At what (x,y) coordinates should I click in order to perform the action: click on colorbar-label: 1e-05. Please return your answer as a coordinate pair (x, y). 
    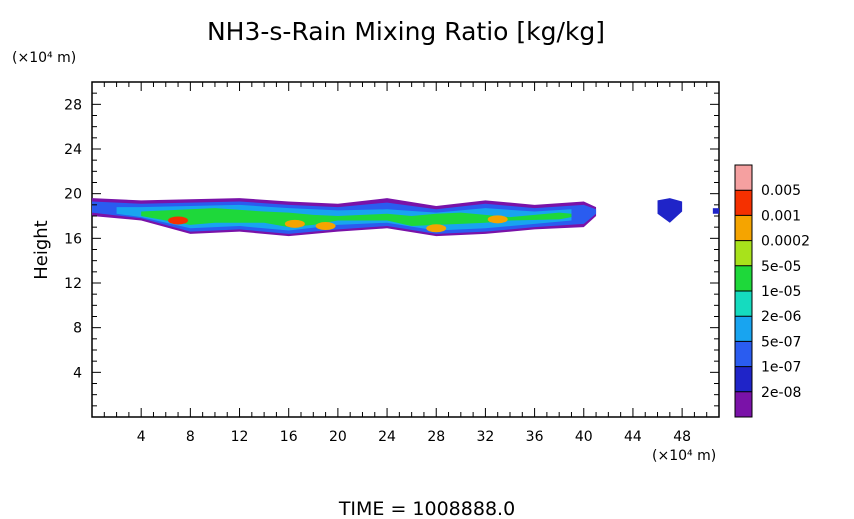
    Looking at the image, I should click on (781, 292).